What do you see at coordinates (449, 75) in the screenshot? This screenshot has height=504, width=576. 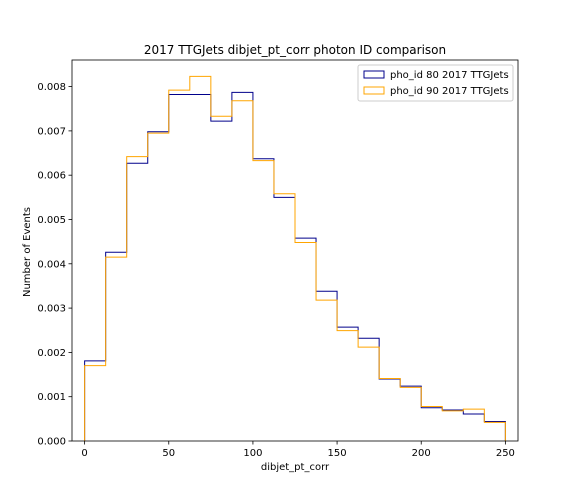 I see `legend-label-1: pho_id 80 2017 TTGJets` at bounding box center [449, 75].